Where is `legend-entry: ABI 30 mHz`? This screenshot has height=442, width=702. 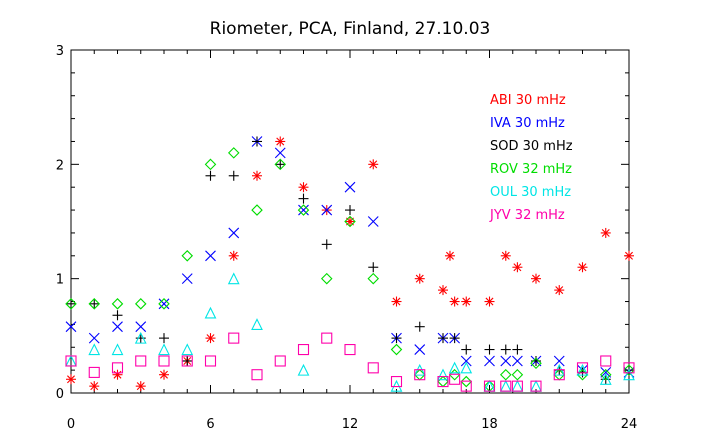
legend-entry: ABI 30 mHz is located at coordinates (528, 100).